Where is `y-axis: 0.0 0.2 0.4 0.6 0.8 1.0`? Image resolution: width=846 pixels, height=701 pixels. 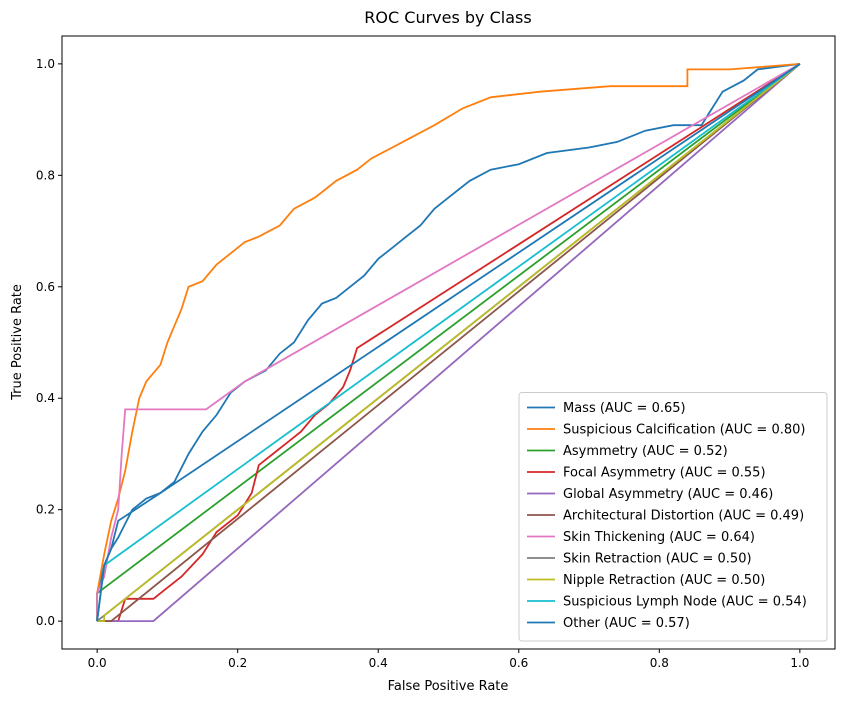
y-axis: 0.0 0.2 0.4 0.6 0.8 1.0 is located at coordinates (49, 342).